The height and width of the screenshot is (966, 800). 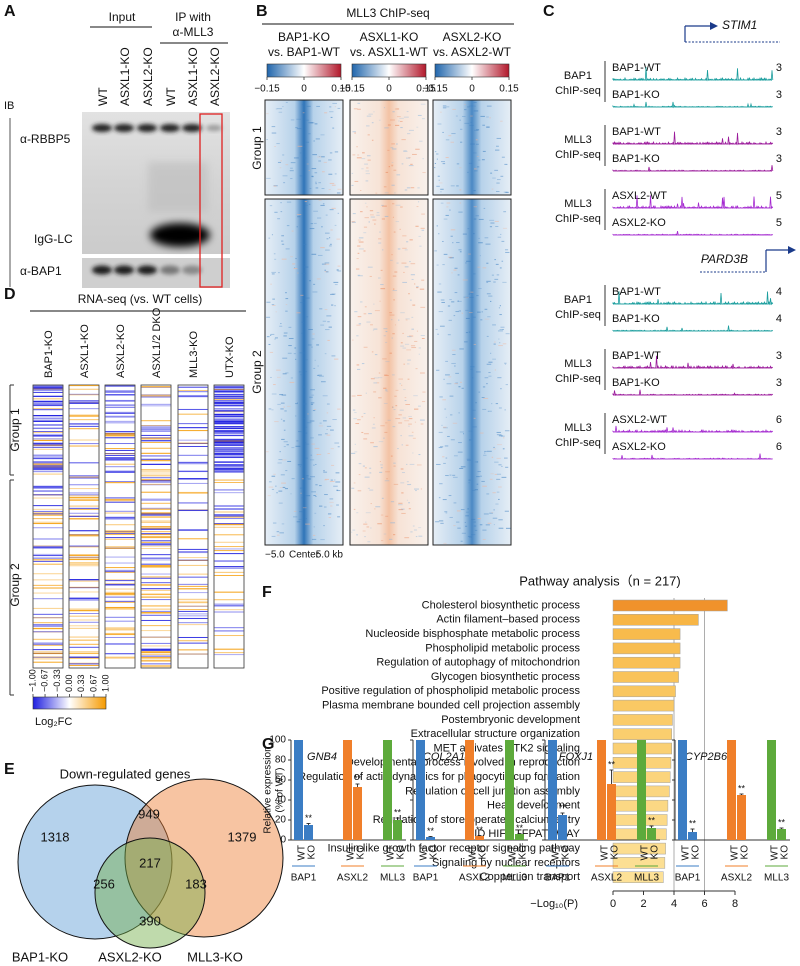 I want to click on colorbar, so click(x=304, y=70).